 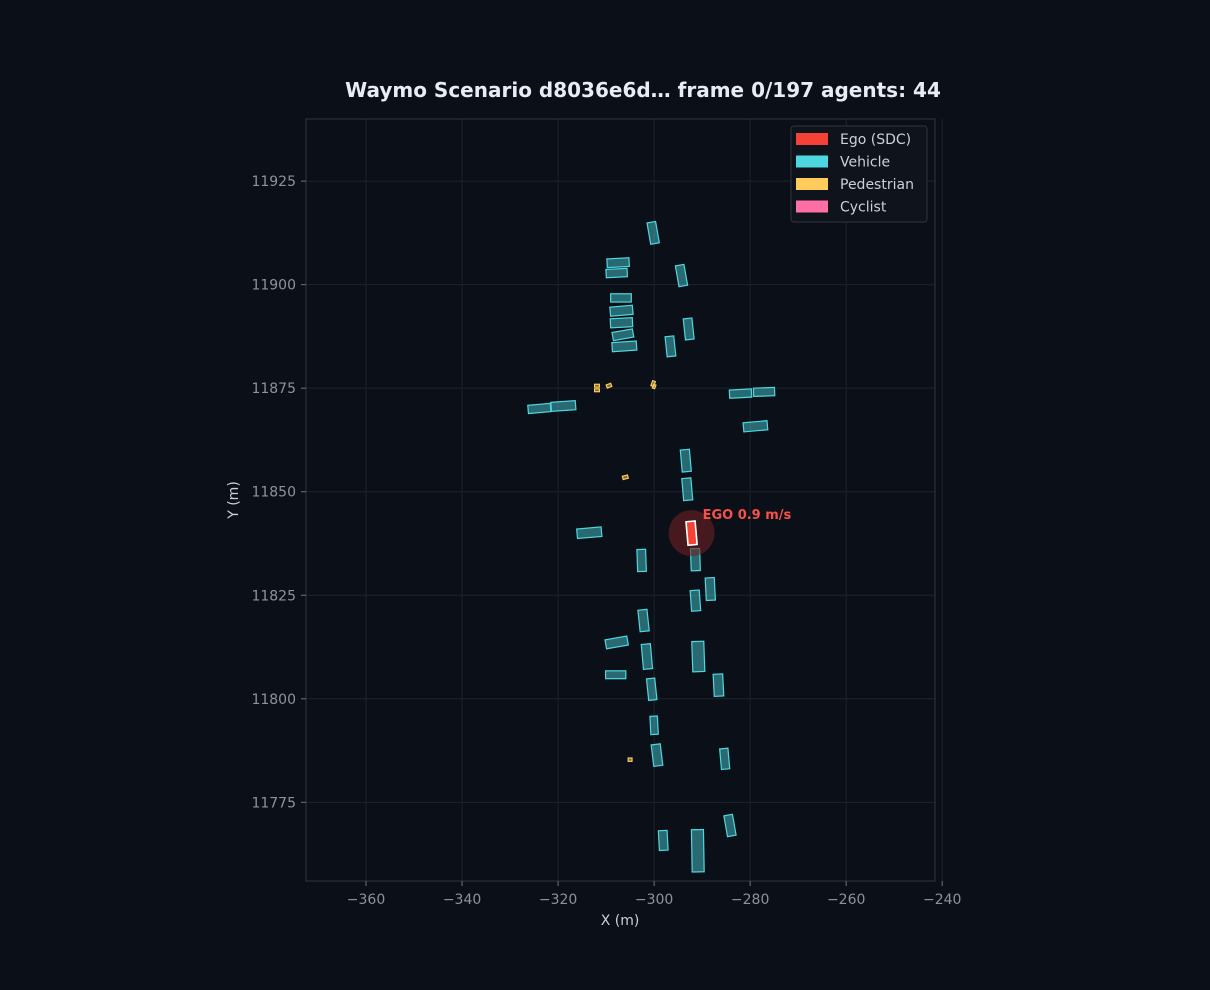 I want to click on legend-label: Pedestrian, so click(x=877, y=185).